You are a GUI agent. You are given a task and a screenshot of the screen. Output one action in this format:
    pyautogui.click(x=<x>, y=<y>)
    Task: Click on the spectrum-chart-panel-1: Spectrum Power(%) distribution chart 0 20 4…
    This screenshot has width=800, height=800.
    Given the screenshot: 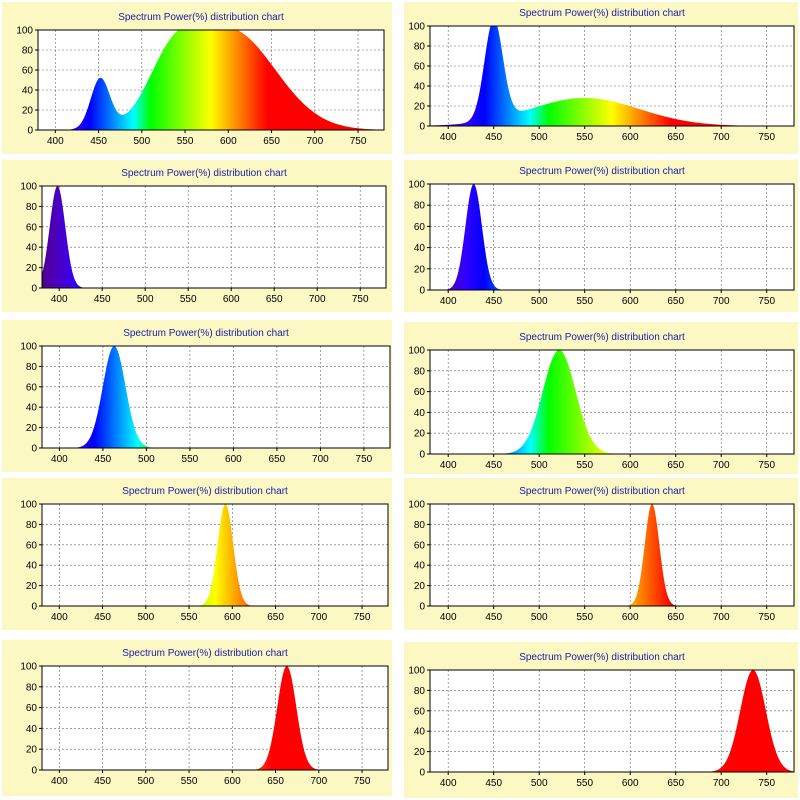 What is the action you would take?
    pyautogui.click(x=197, y=78)
    